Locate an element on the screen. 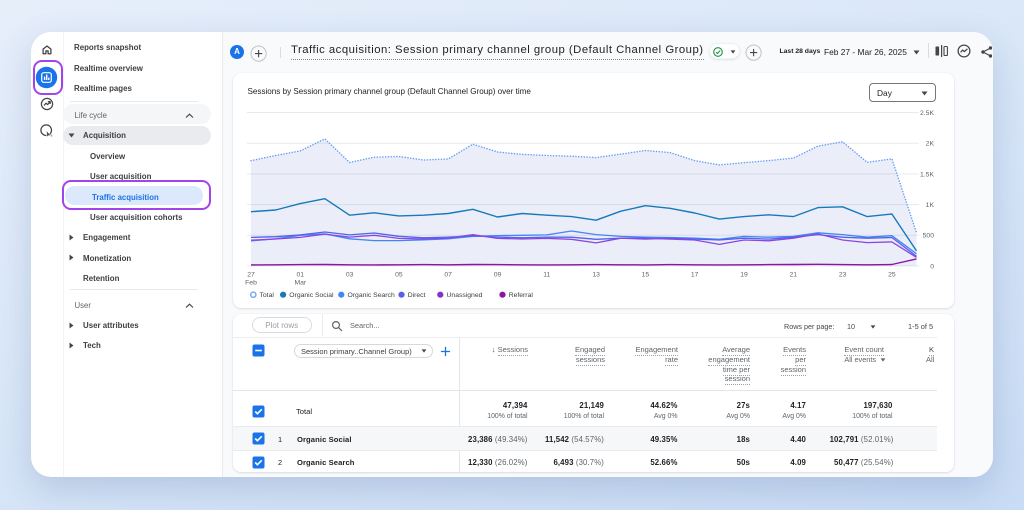 This screenshot has width=1024, height=510. svg-text: 07 is located at coordinates (448, 275).